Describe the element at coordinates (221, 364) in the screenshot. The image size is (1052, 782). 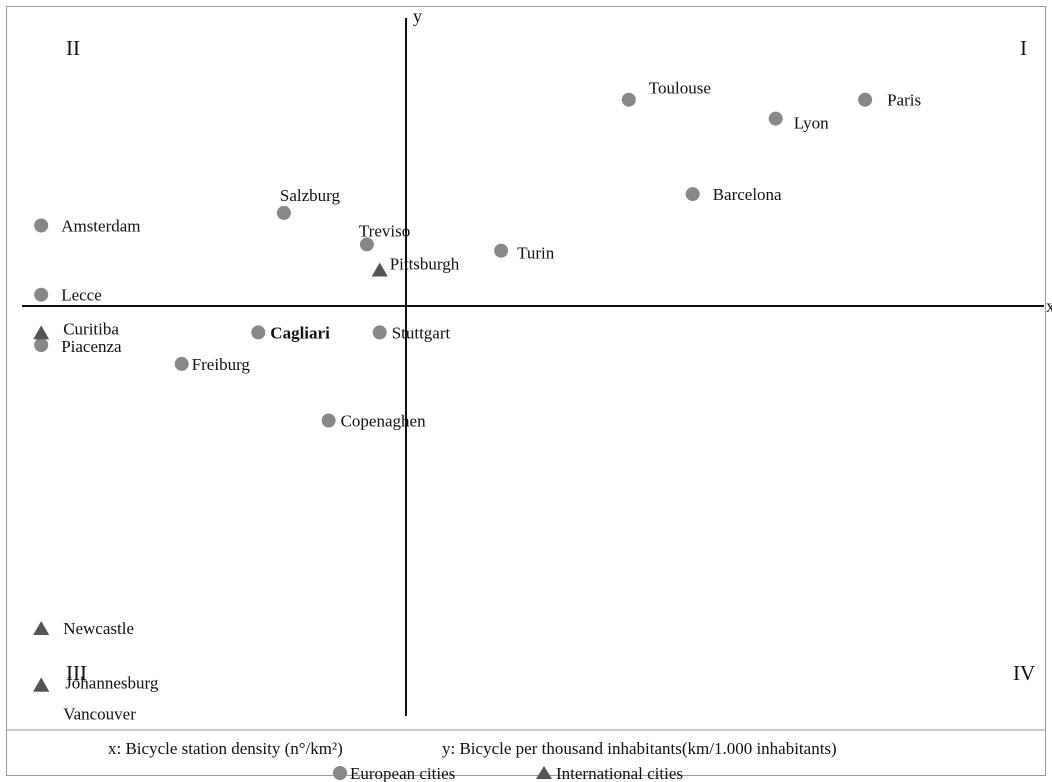
I see `point-label-freiburg: Freiburg` at that location.